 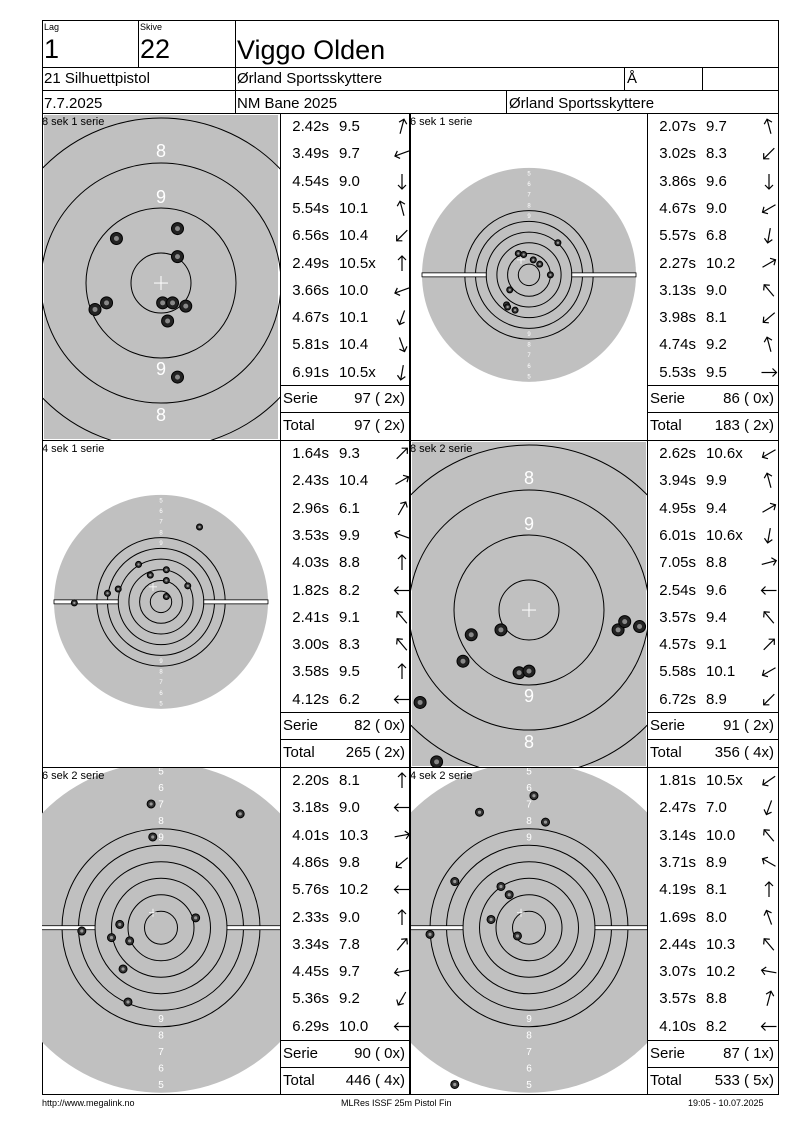 I want to click on shot-time: 5.53s, so click(x=677, y=372).